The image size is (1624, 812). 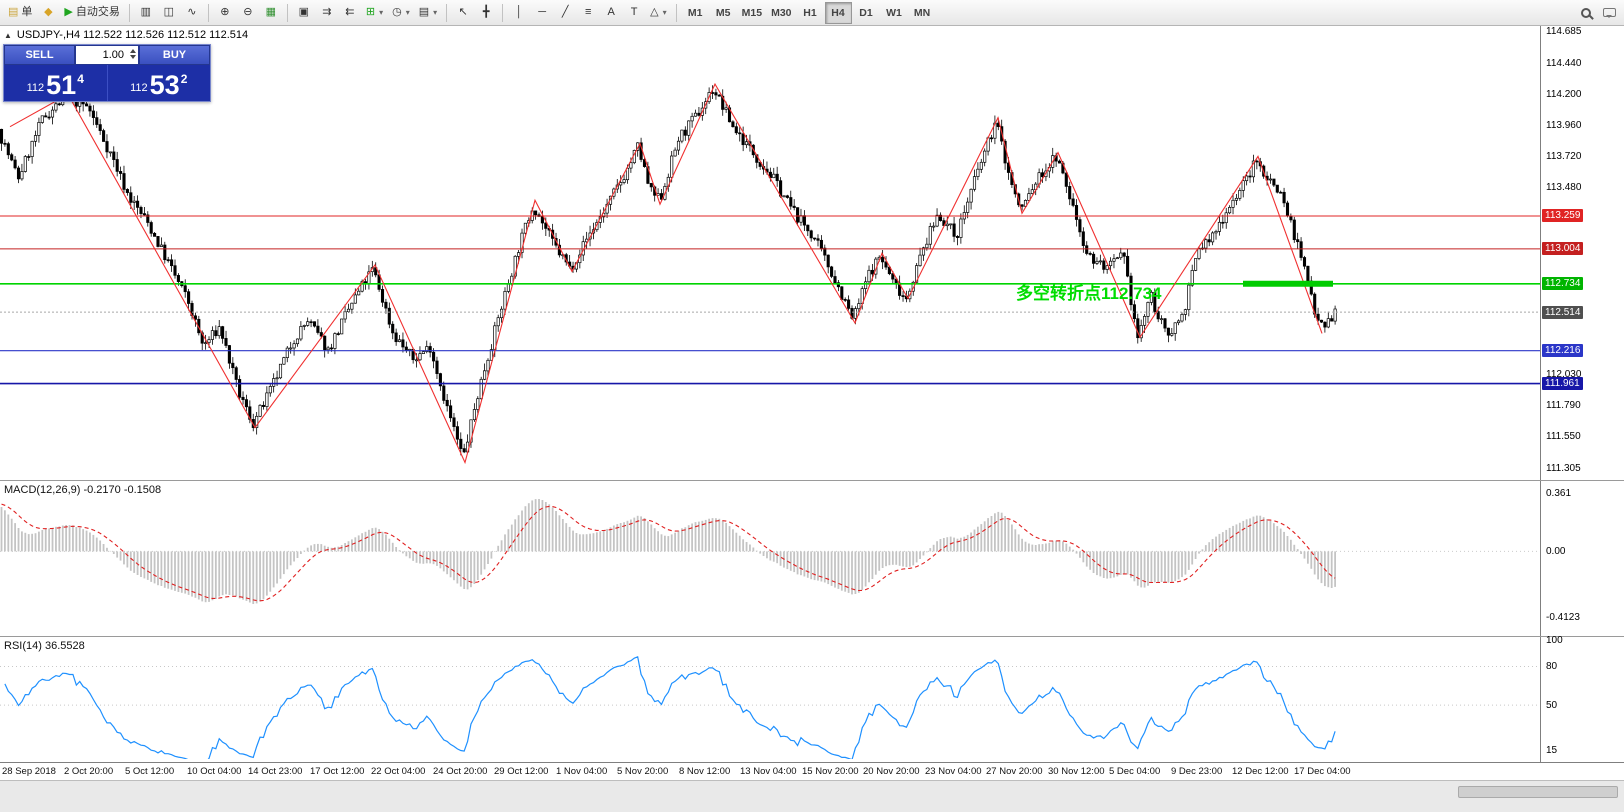 I want to click on autotrading-button: ▶ 自动交易, so click(x=91, y=13).